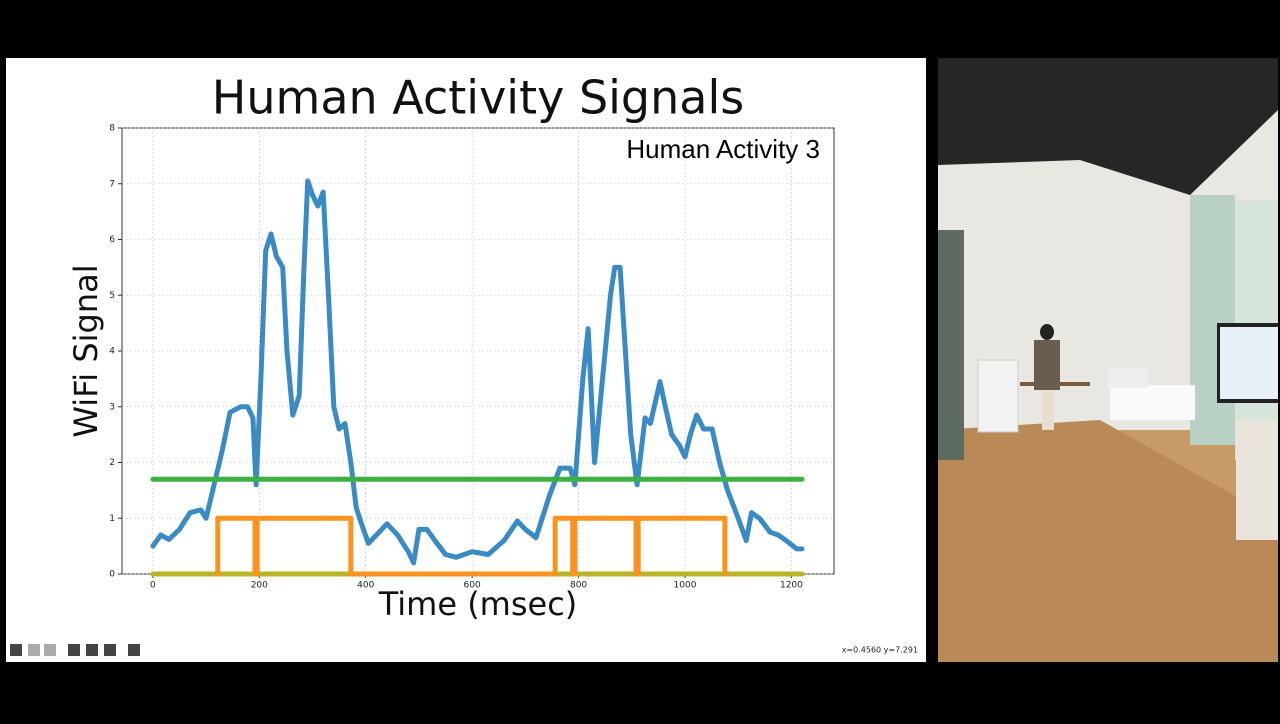 This screenshot has height=724, width=1280. What do you see at coordinates (153, 586) in the screenshot?
I see `x-tick-label: 0` at bounding box center [153, 586].